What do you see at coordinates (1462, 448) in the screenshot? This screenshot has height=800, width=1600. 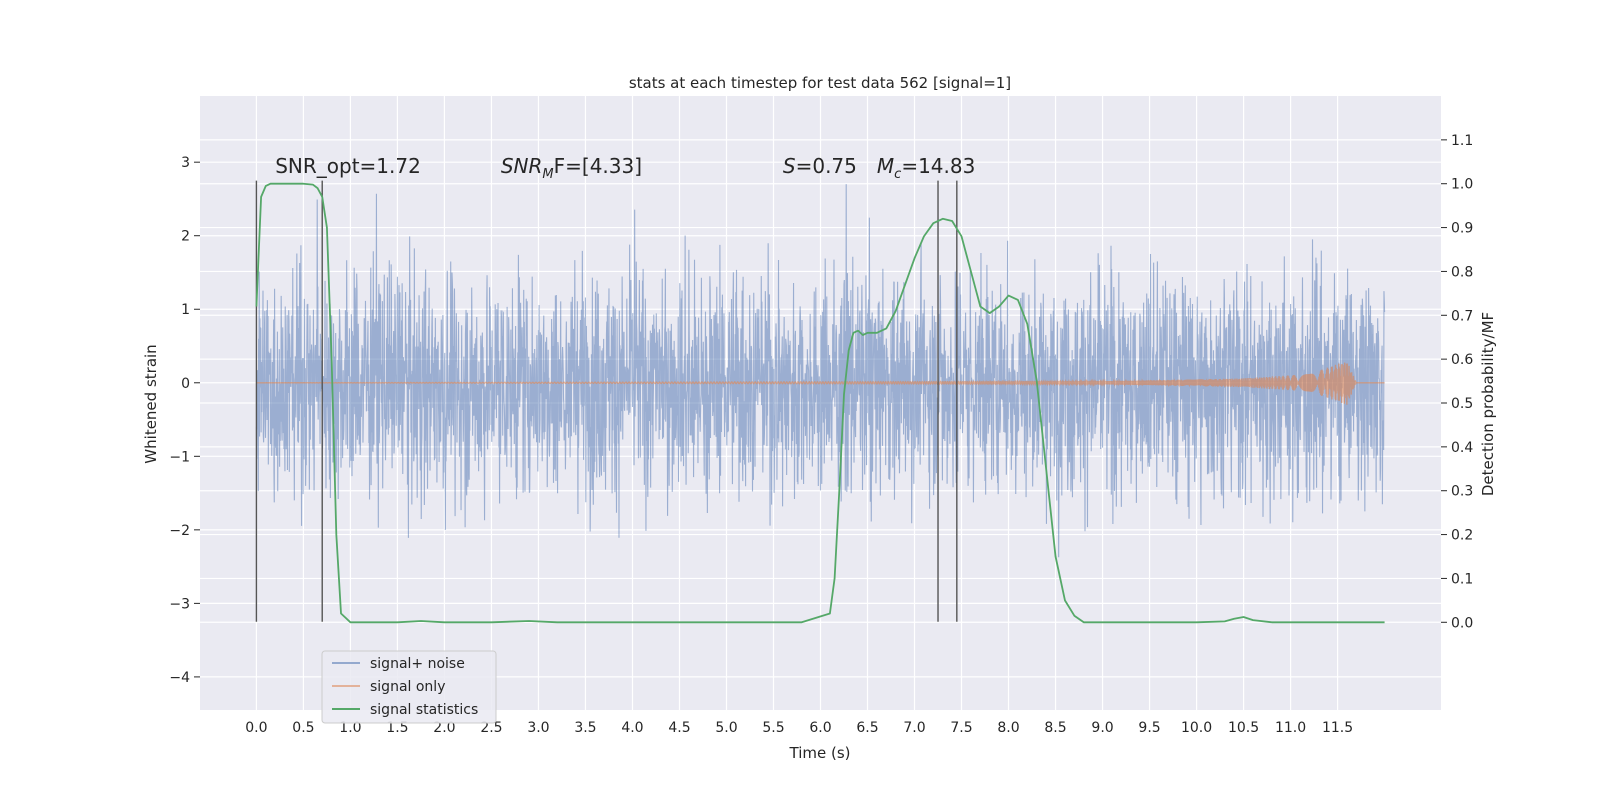 I see `y2-tick-4: 0.4` at bounding box center [1462, 448].